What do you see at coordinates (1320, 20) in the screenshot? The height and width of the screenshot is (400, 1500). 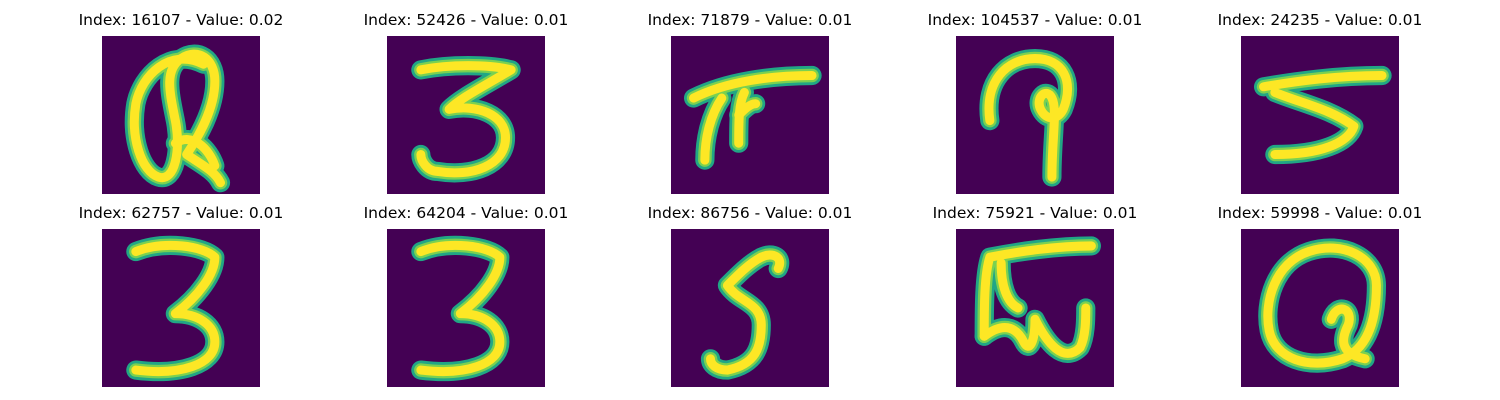 I see `panel-title: Index: 24235 - Value: 0.01` at bounding box center [1320, 20].